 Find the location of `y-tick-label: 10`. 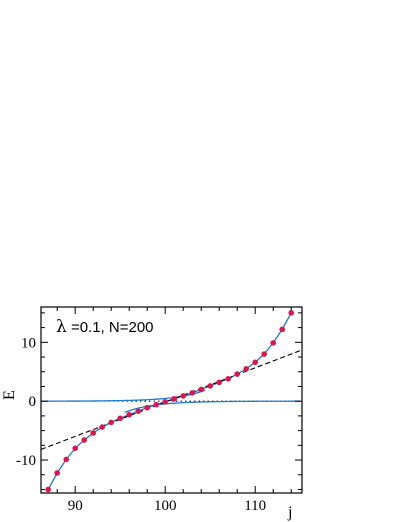

y-tick-label: 10 is located at coordinates (28, 343).